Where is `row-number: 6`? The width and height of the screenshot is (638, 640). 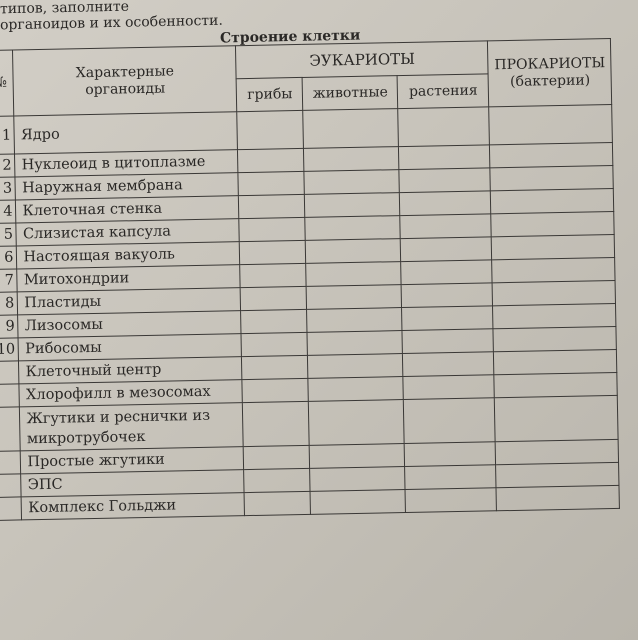
row-number: 6 is located at coordinates (9, 257).